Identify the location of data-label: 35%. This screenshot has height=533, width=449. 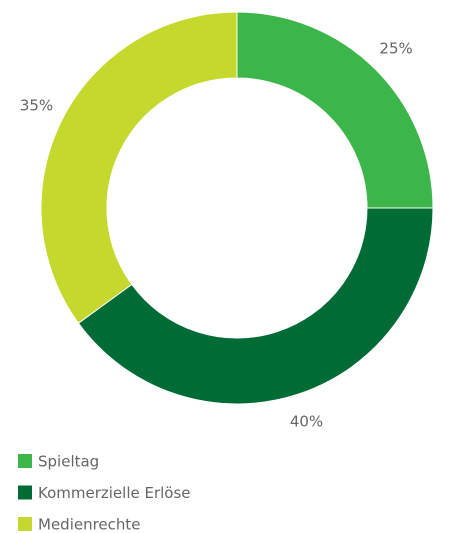
(36, 105).